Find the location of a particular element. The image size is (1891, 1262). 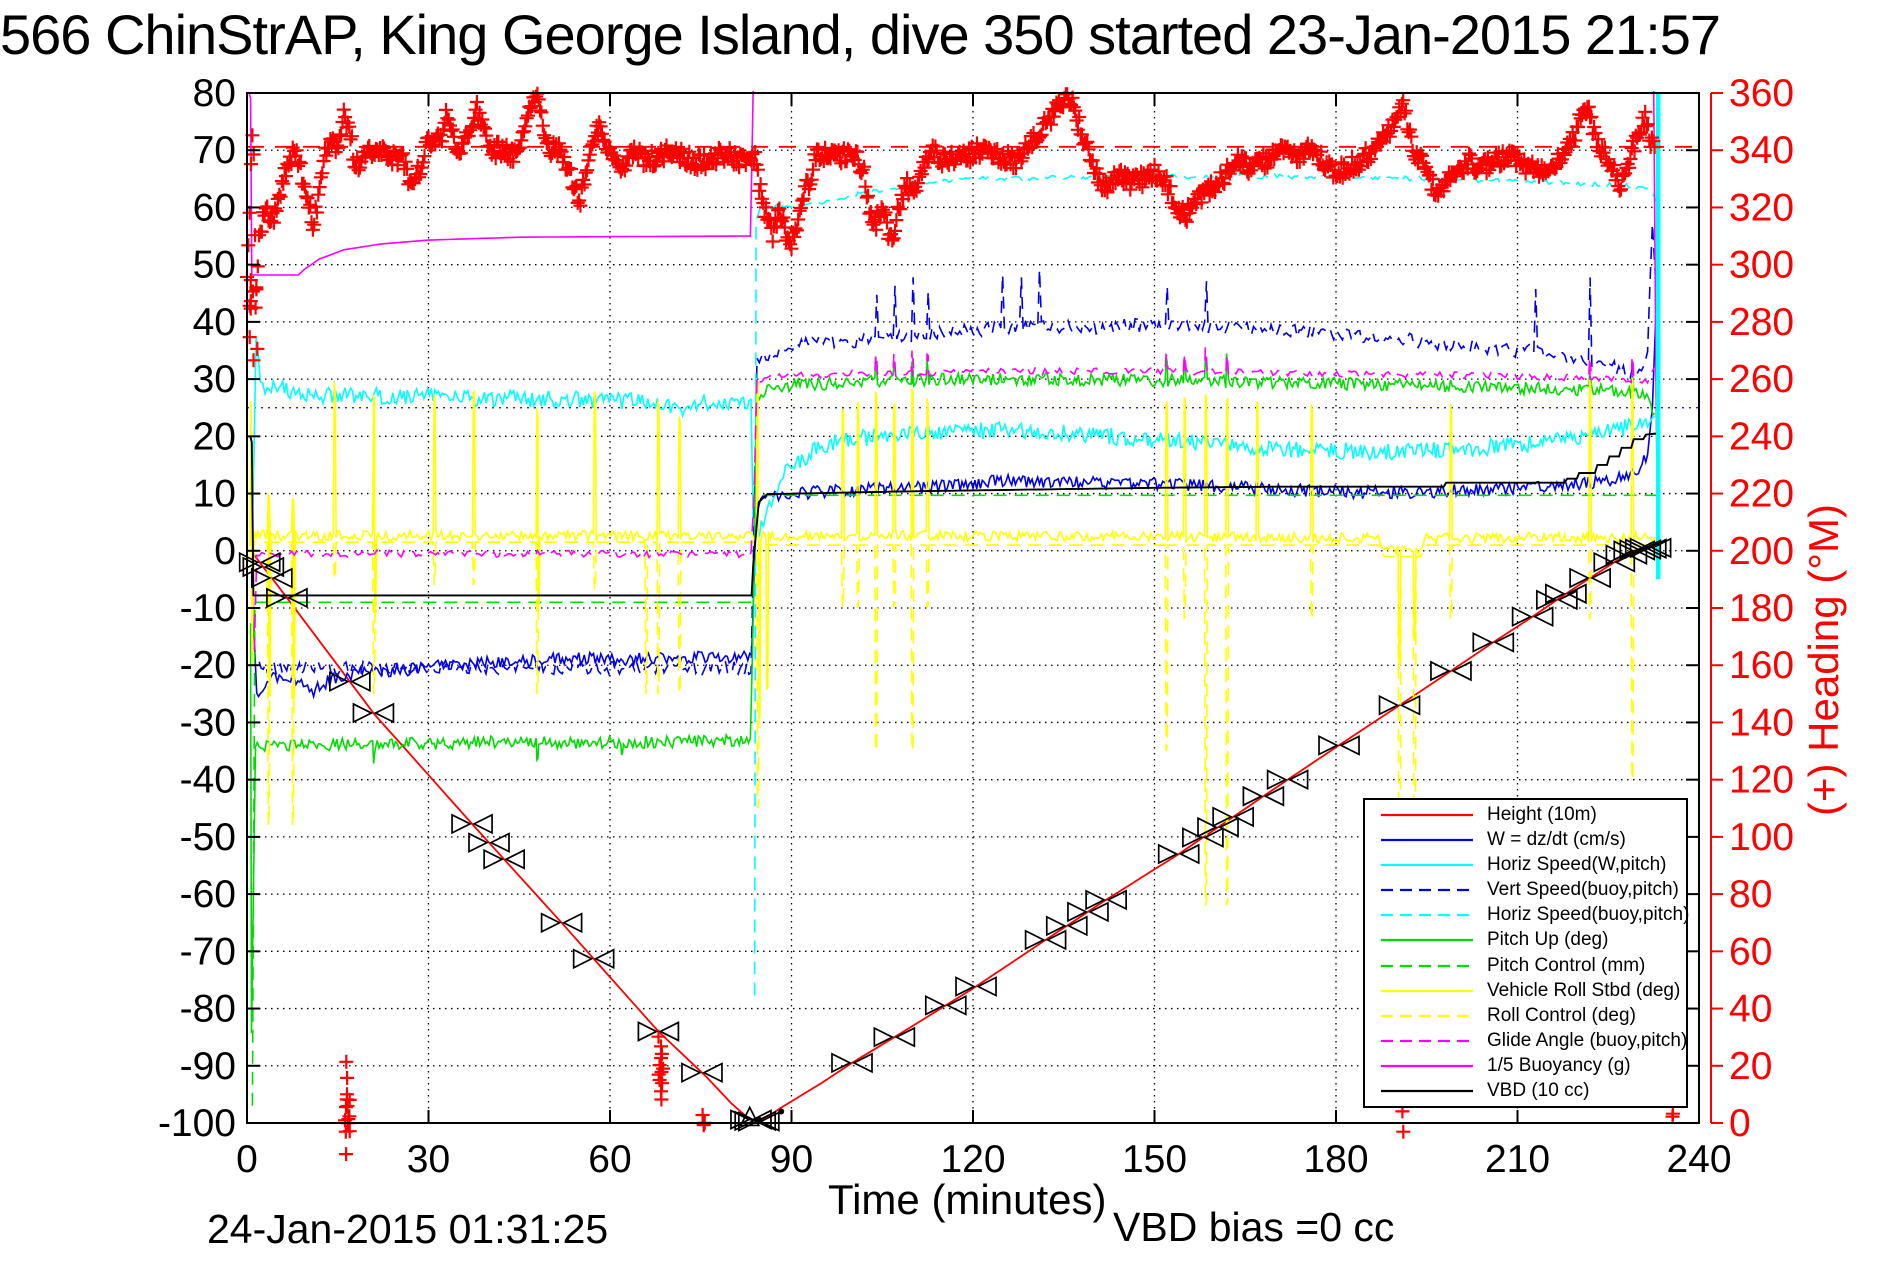

y-right-tick-label: 280 is located at coordinates (1761, 322).